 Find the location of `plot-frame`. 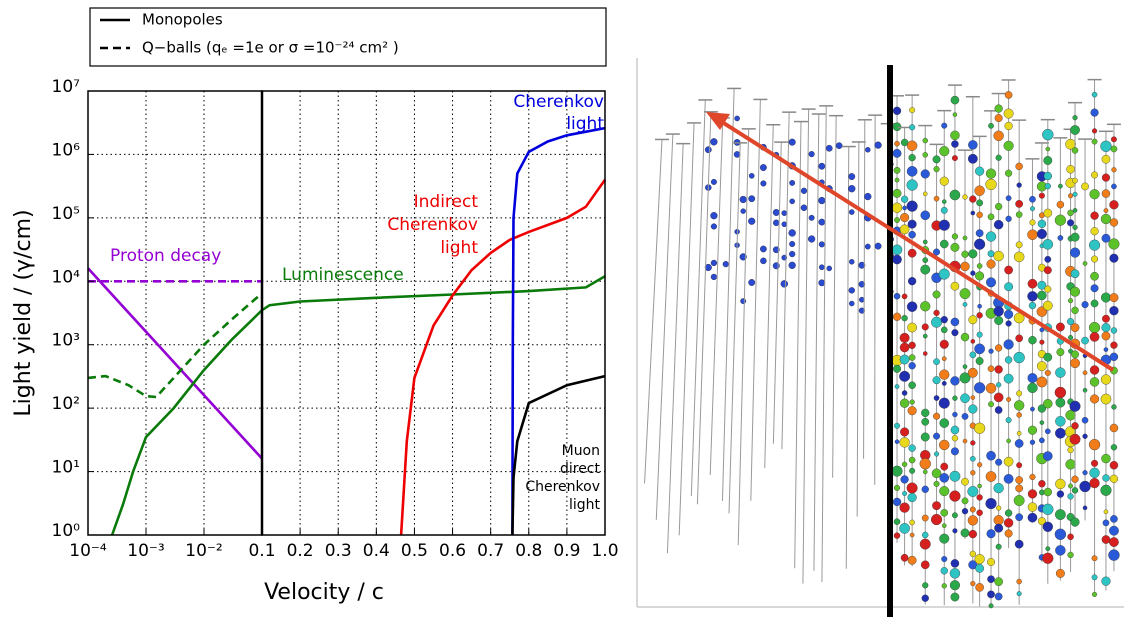

plot-frame is located at coordinates (175, 313).